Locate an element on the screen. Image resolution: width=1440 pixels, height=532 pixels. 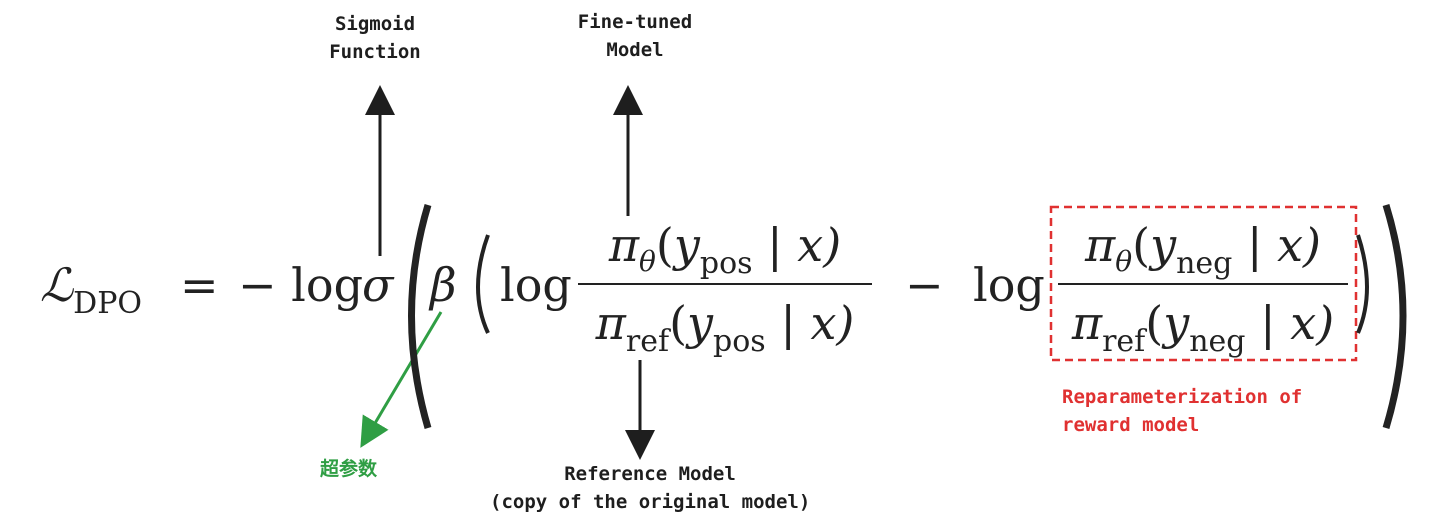
log-2: log is located at coordinates (1009, 285).